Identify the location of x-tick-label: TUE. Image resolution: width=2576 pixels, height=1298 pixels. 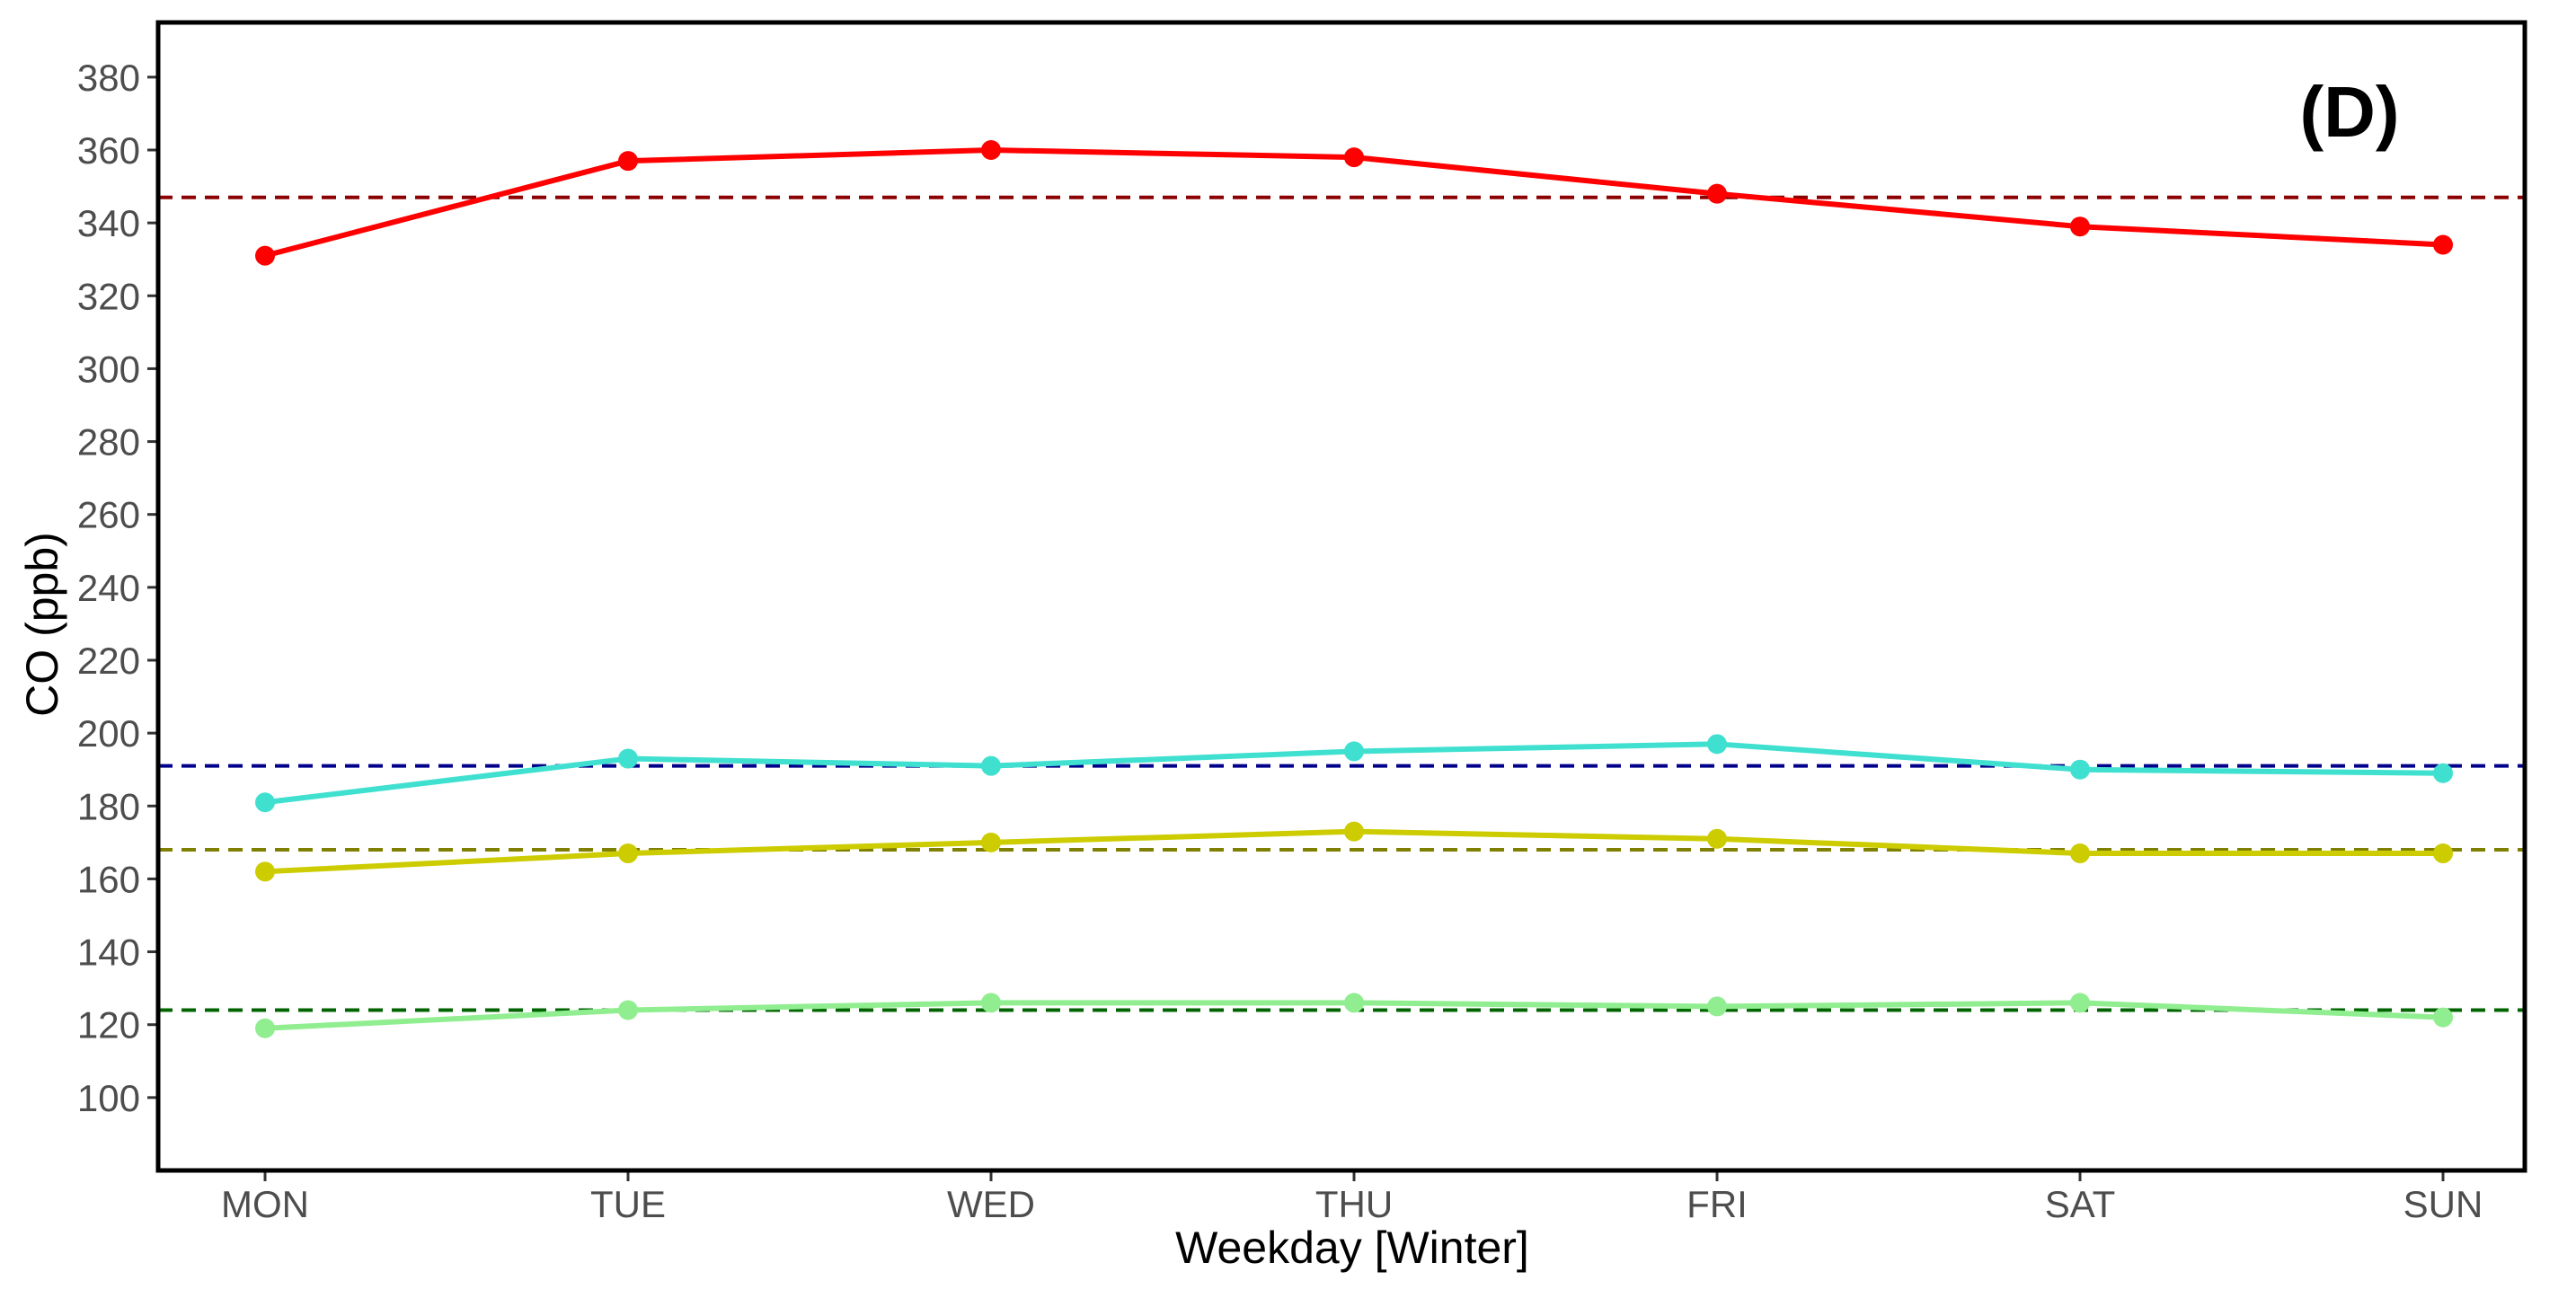
(628, 1204).